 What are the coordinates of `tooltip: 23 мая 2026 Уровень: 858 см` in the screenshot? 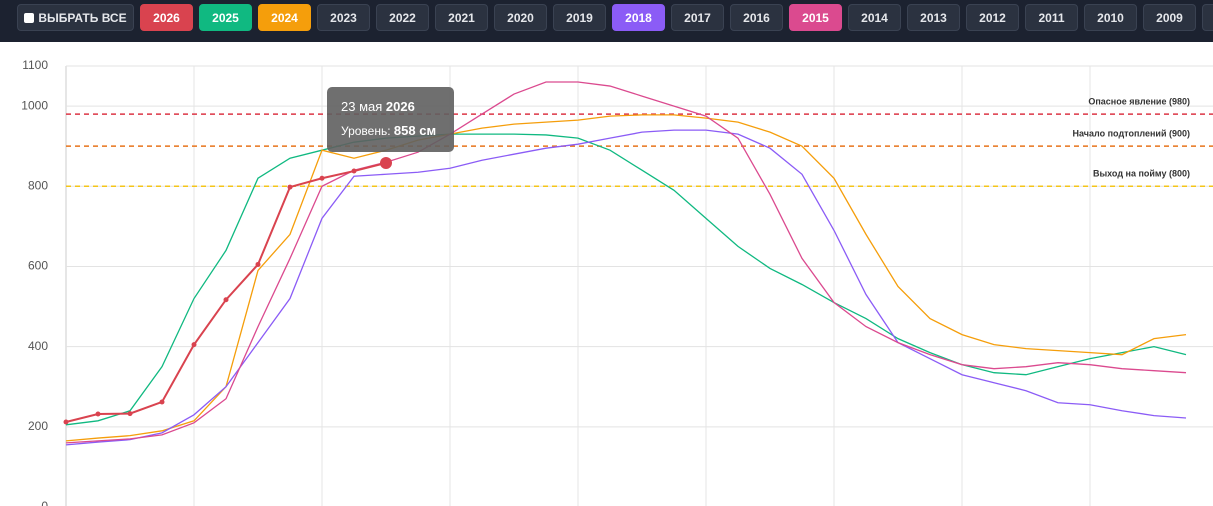 It's located at (390, 119).